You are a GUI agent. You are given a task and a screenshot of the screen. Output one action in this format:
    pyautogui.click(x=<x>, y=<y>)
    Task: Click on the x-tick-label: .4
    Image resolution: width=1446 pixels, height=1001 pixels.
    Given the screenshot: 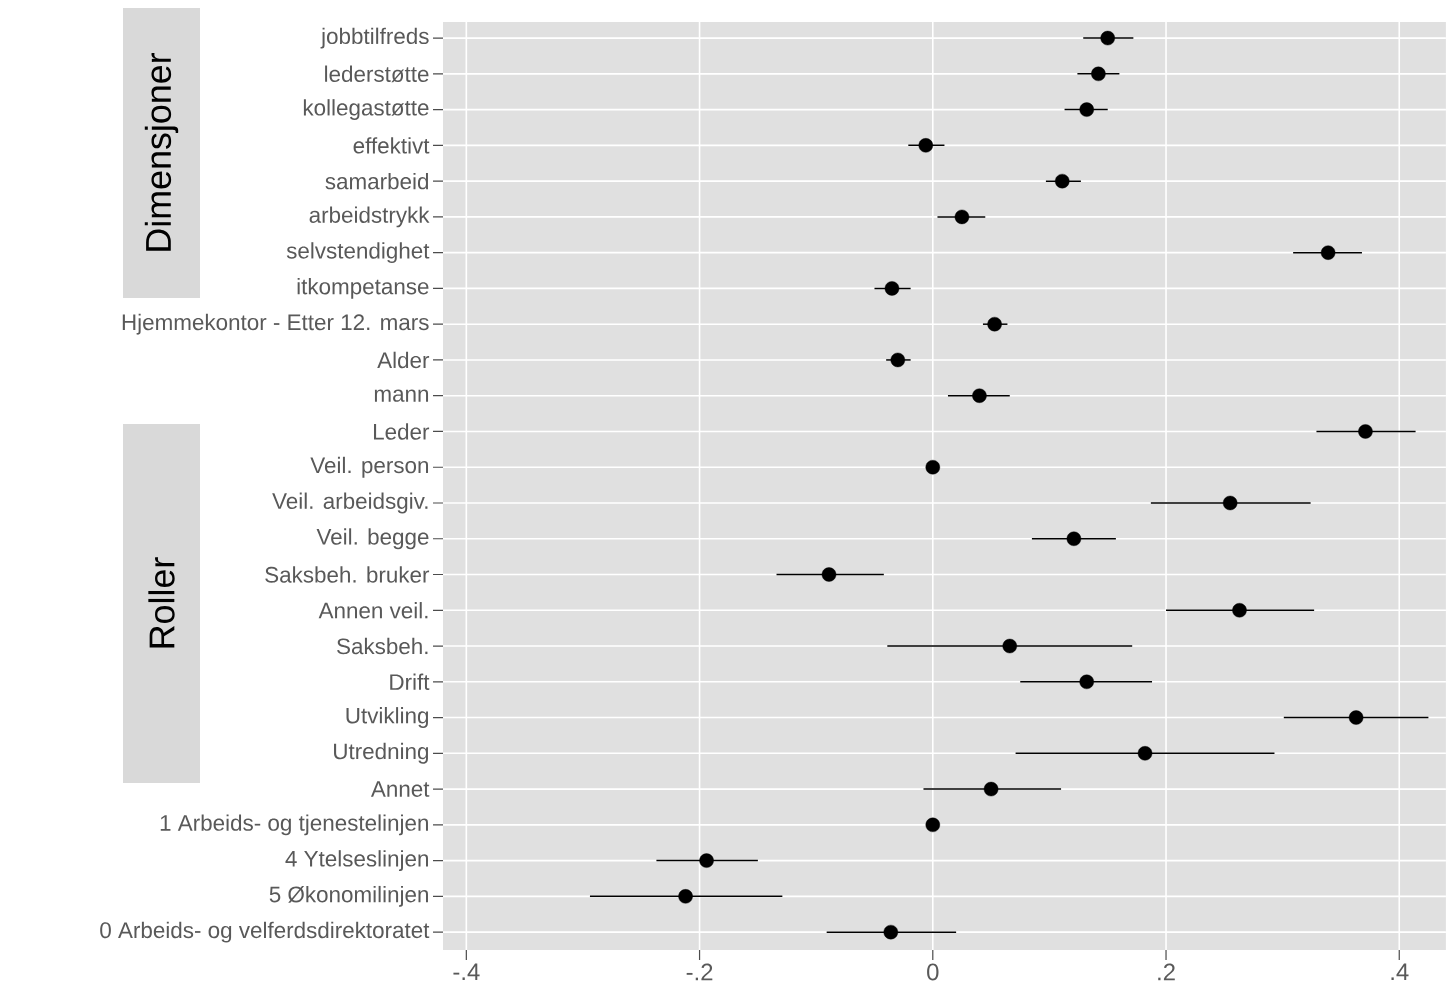 What is the action you would take?
    pyautogui.click(x=1400, y=971)
    